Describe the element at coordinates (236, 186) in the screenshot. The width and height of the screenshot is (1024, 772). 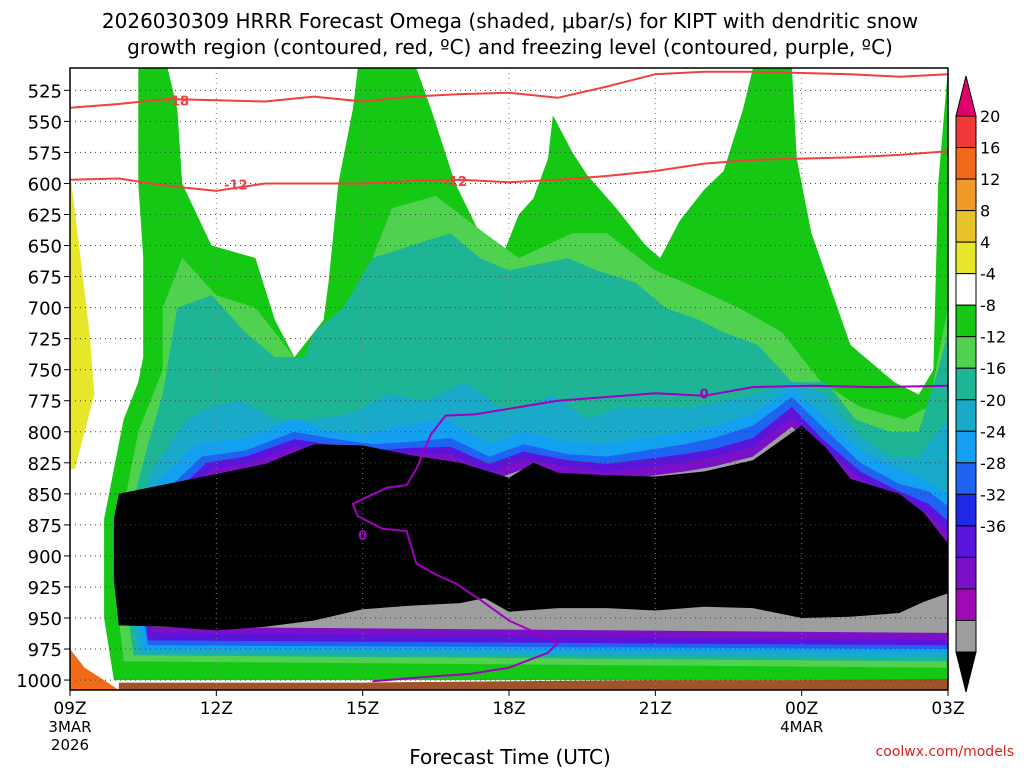
I see `contour-label-minus12-a: -12` at that location.